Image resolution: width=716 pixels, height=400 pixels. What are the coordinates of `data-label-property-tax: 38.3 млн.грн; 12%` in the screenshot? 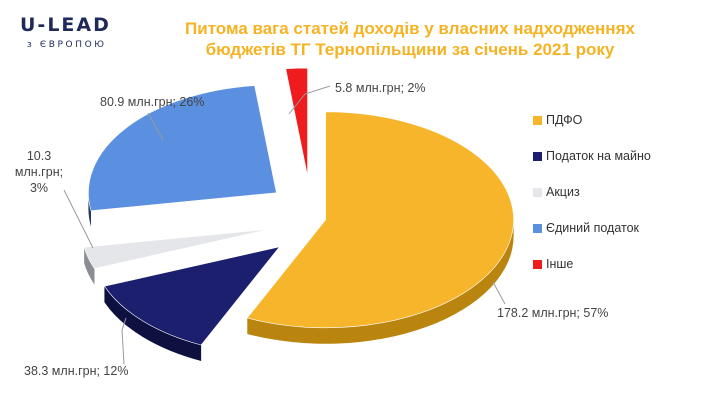 It's located at (76, 371).